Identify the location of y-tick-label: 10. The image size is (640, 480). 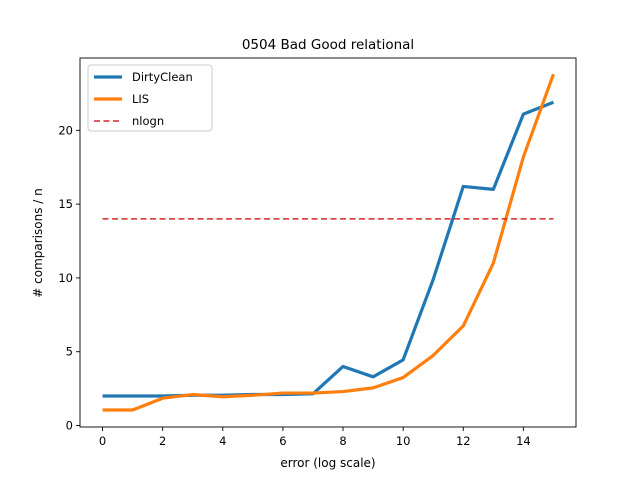
(65, 278).